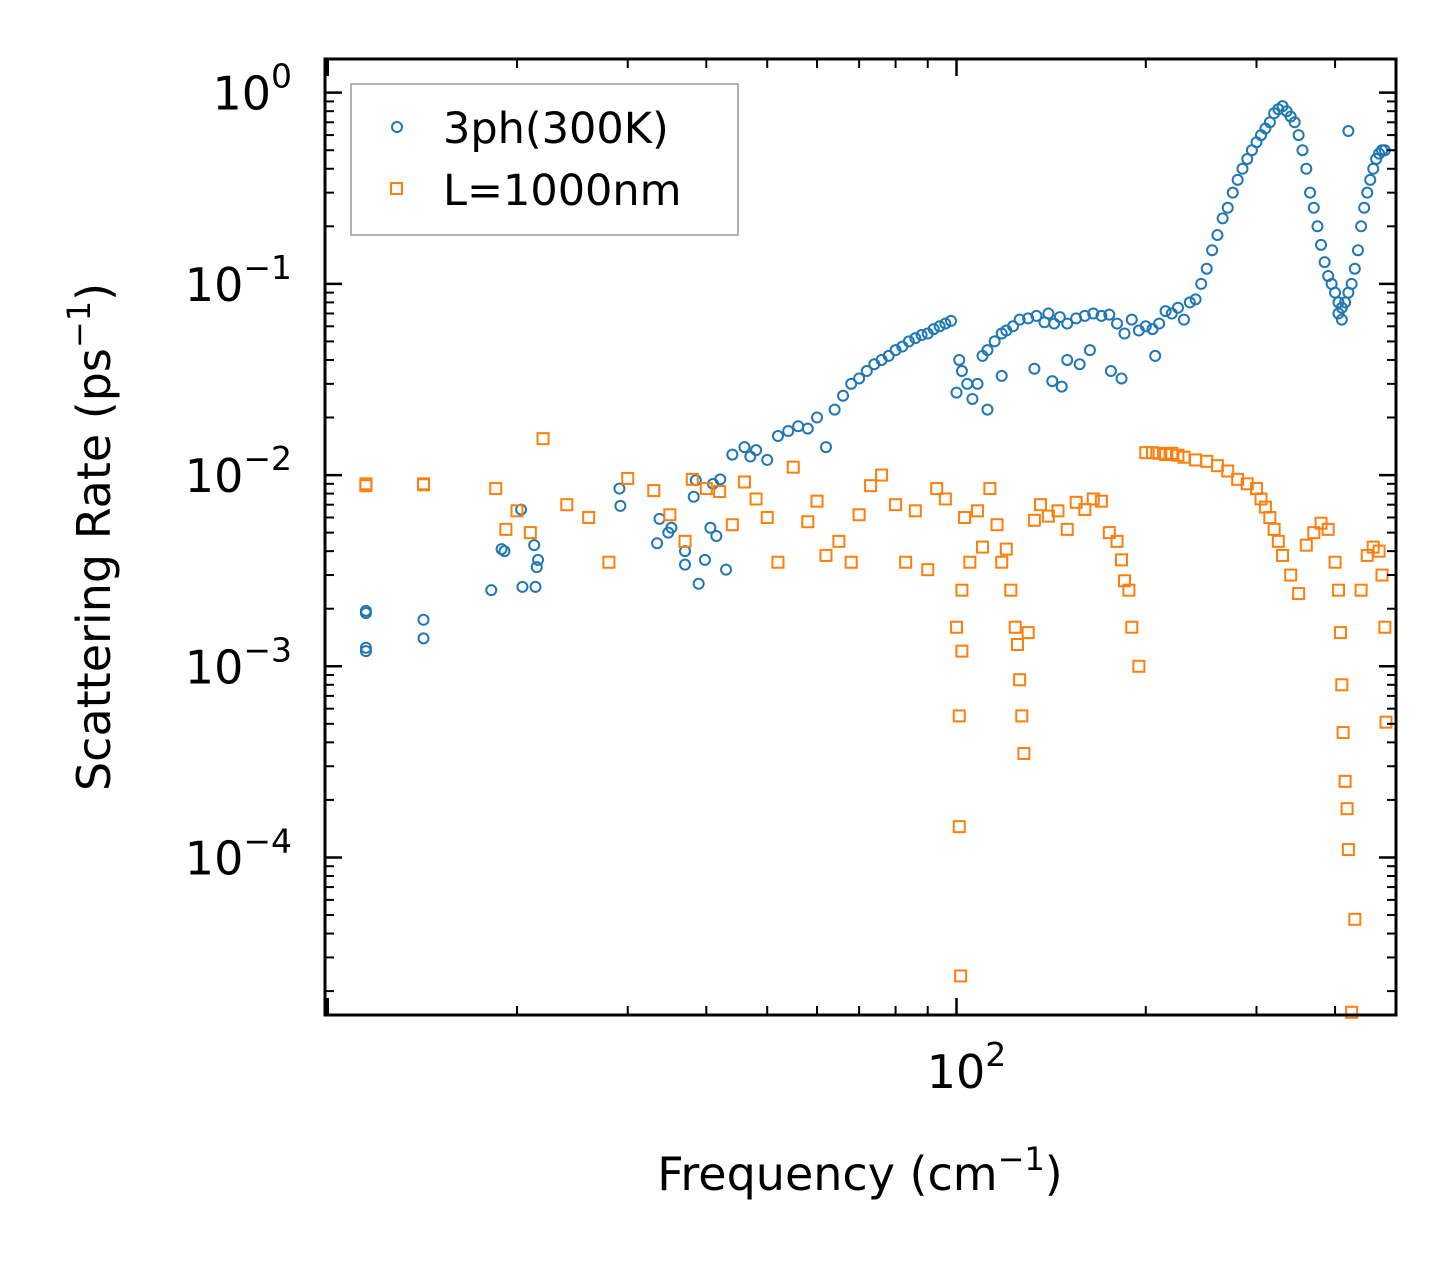  What do you see at coordinates (1021, 1159) in the screenshot?
I see `x-axis-label-exp: −1` at bounding box center [1021, 1159].